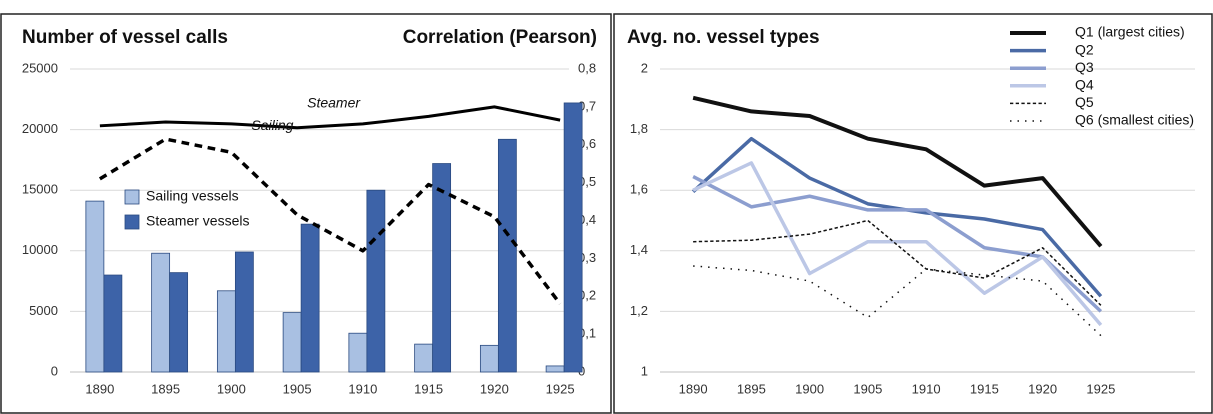  Describe the element at coordinates (334, 102) in the screenshot. I see `annotation: Steamer` at that location.